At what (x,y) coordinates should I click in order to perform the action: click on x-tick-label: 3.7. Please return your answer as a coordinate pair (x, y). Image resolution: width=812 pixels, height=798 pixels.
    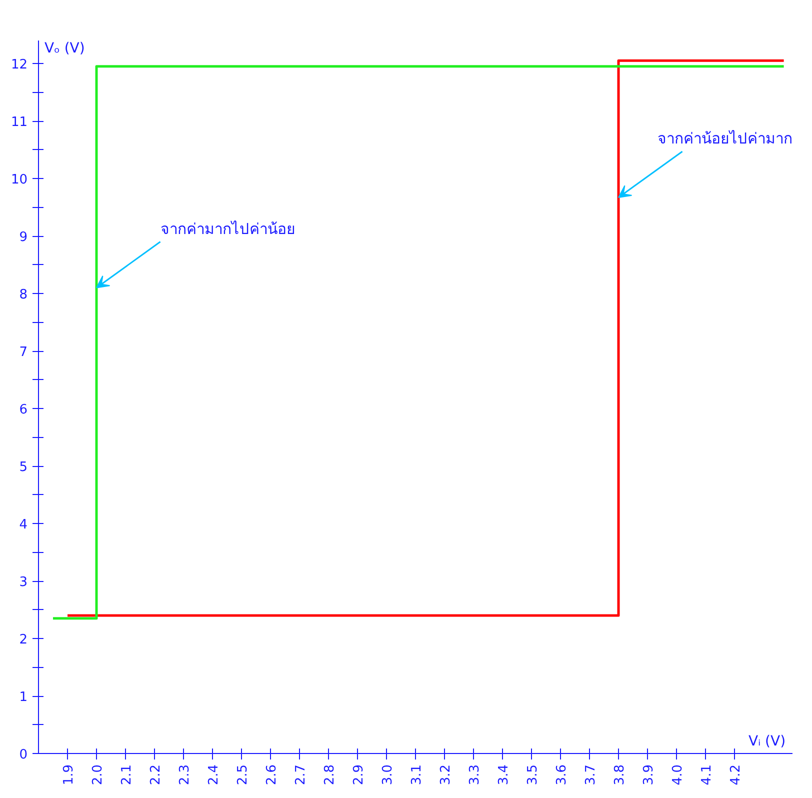
    Looking at the image, I should click on (591, 775).